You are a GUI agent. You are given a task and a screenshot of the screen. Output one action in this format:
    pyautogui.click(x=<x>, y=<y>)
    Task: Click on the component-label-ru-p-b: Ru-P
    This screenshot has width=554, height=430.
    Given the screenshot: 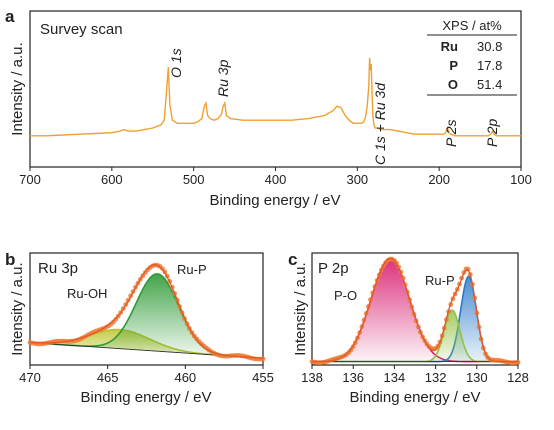 What is the action you would take?
    pyautogui.click(x=192, y=269)
    